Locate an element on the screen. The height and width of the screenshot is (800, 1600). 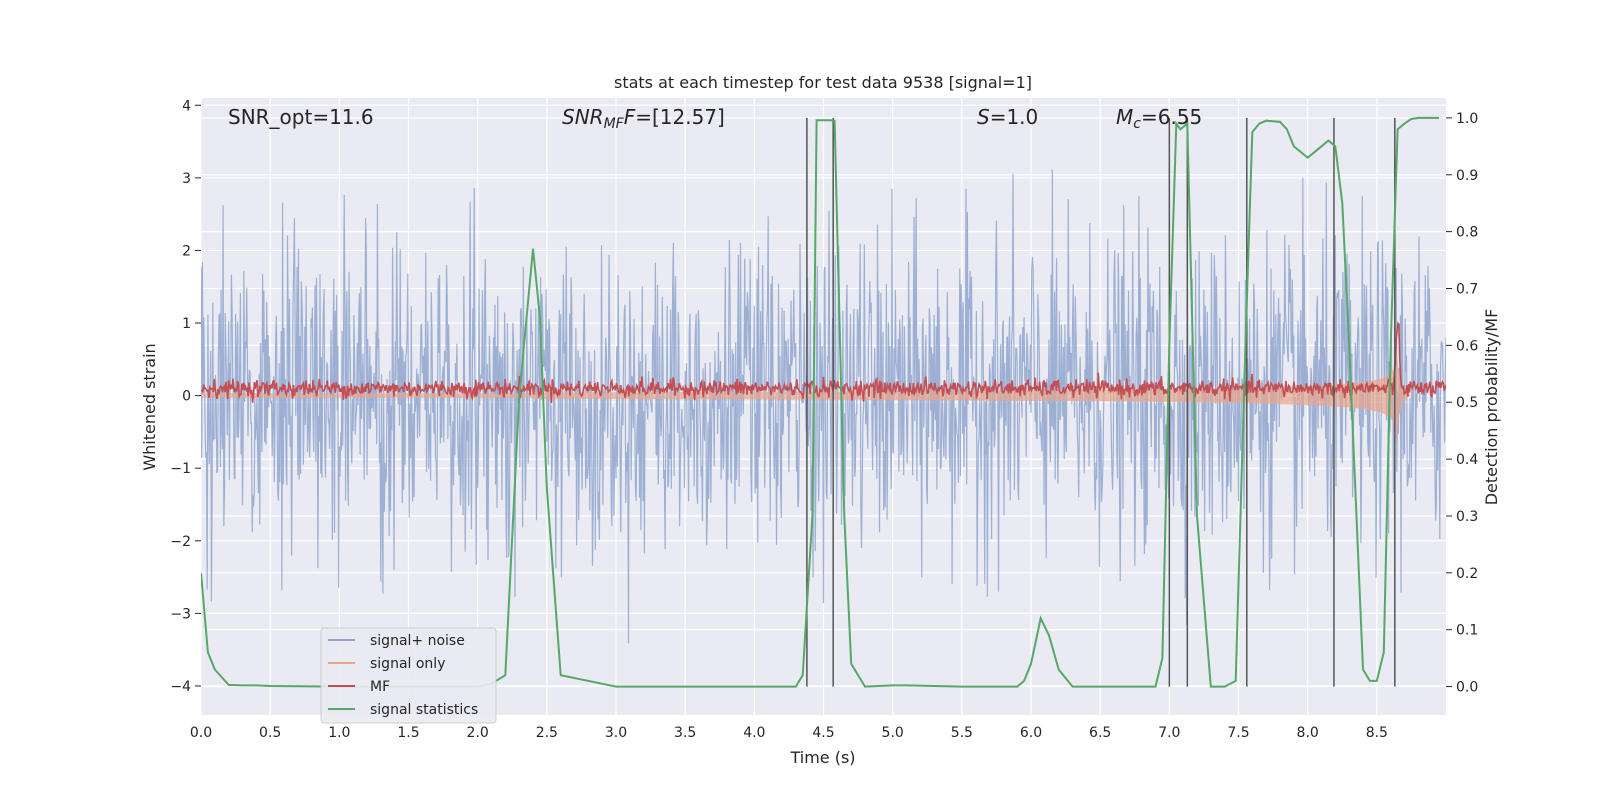
annotation-s-main: S is located at coordinates (983, 117).